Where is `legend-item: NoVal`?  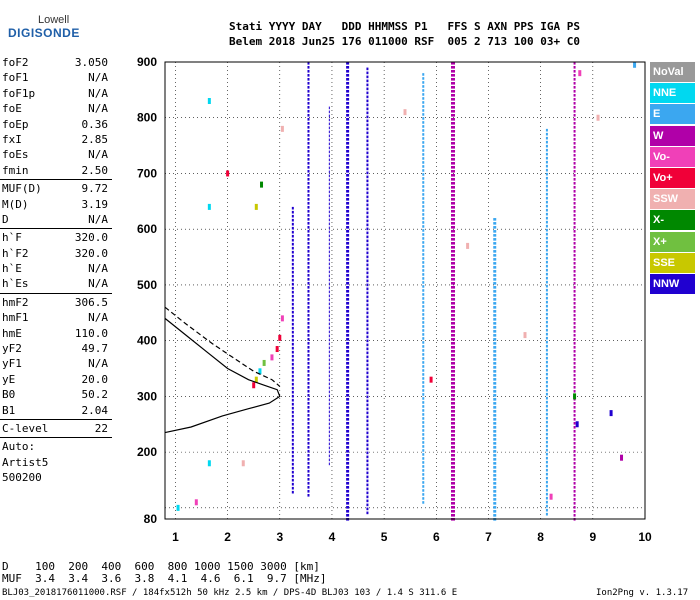
legend-item: NoVal is located at coordinates (672, 72).